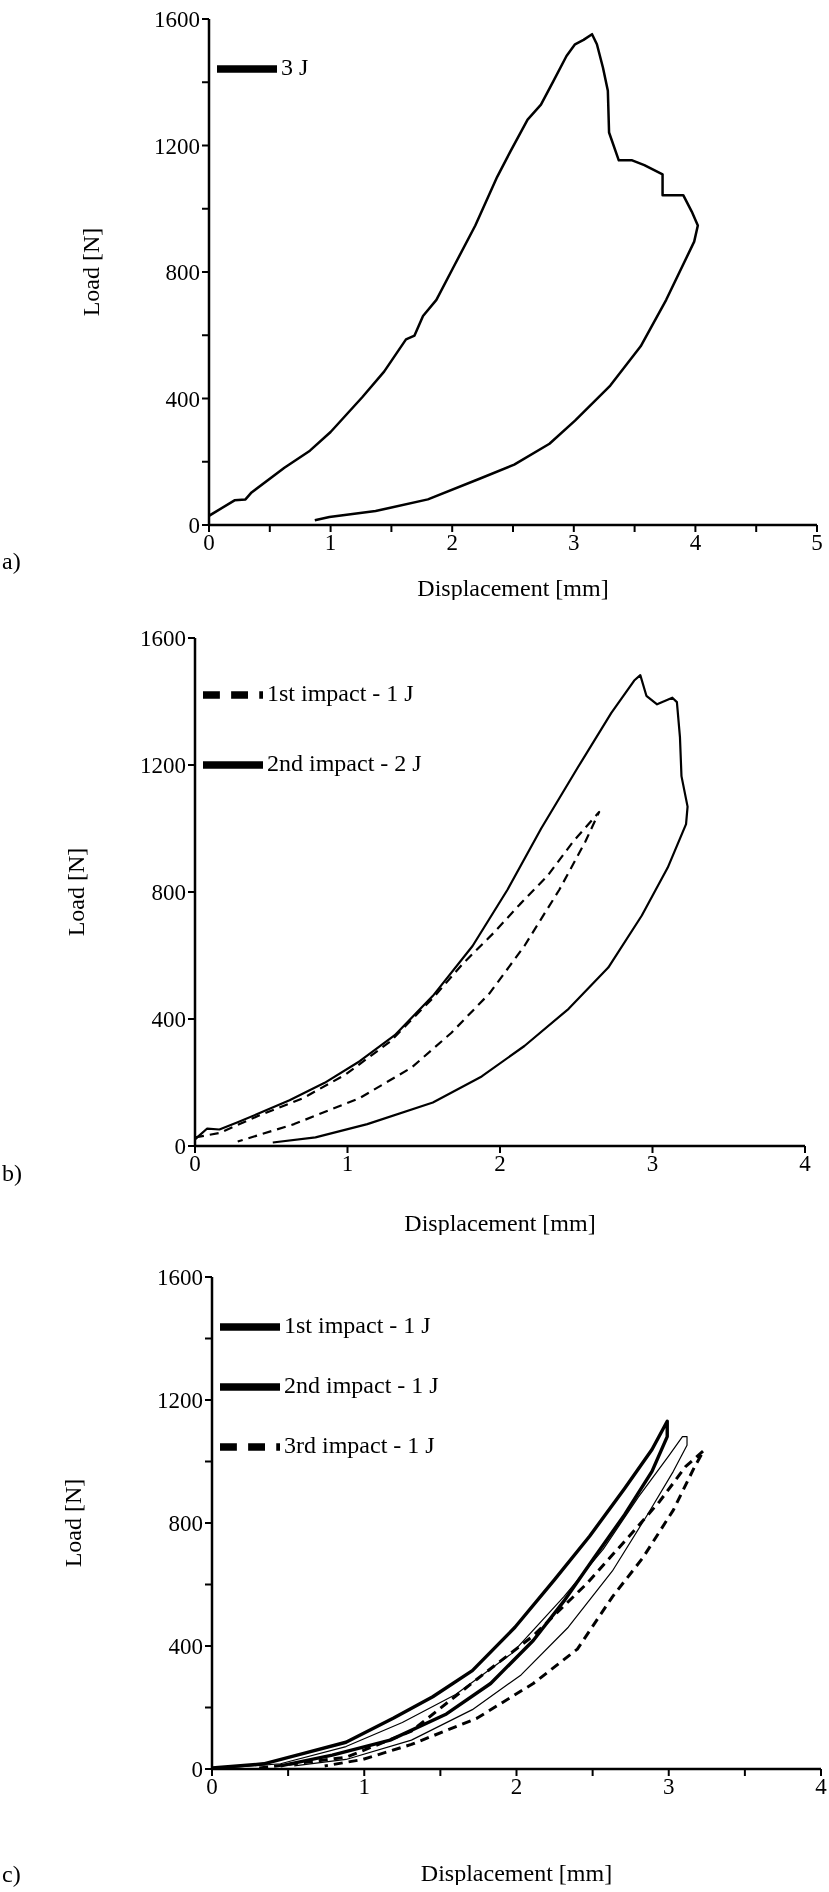 The image size is (829, 1892). I want to click on text: c), so click(11, 1874).